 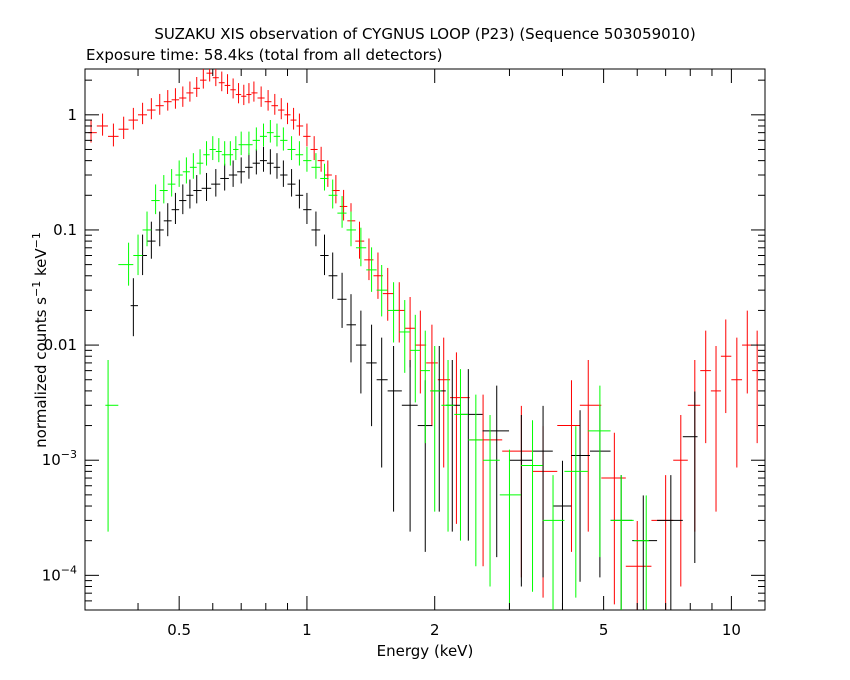 What do you see at coordinates (179, 630) in the screenshot?
I see `x-tick-label: 0.5` at bounding box center [179, 630].